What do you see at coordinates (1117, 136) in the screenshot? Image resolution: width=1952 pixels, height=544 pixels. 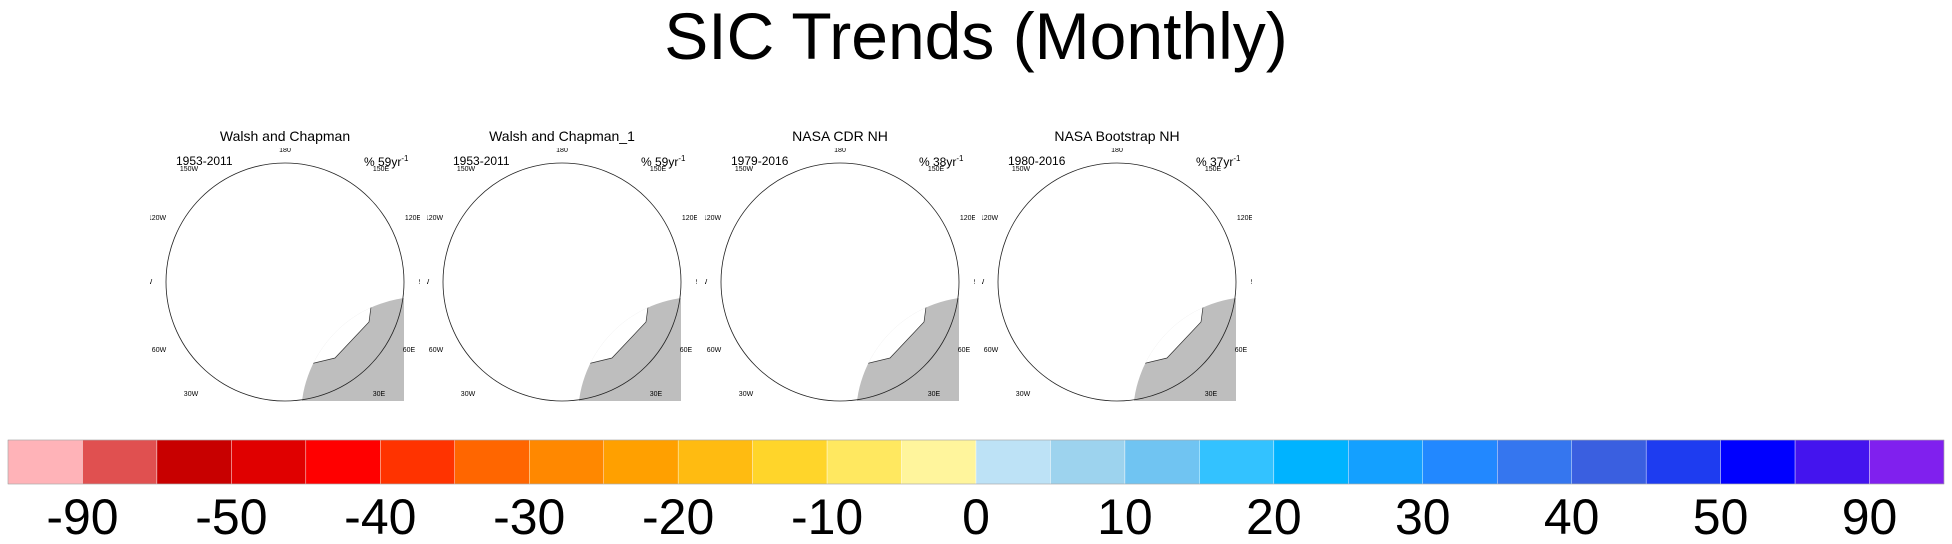 I see `panel-title: NASA Bootstrap NH` at bounding box center [1117, 136].